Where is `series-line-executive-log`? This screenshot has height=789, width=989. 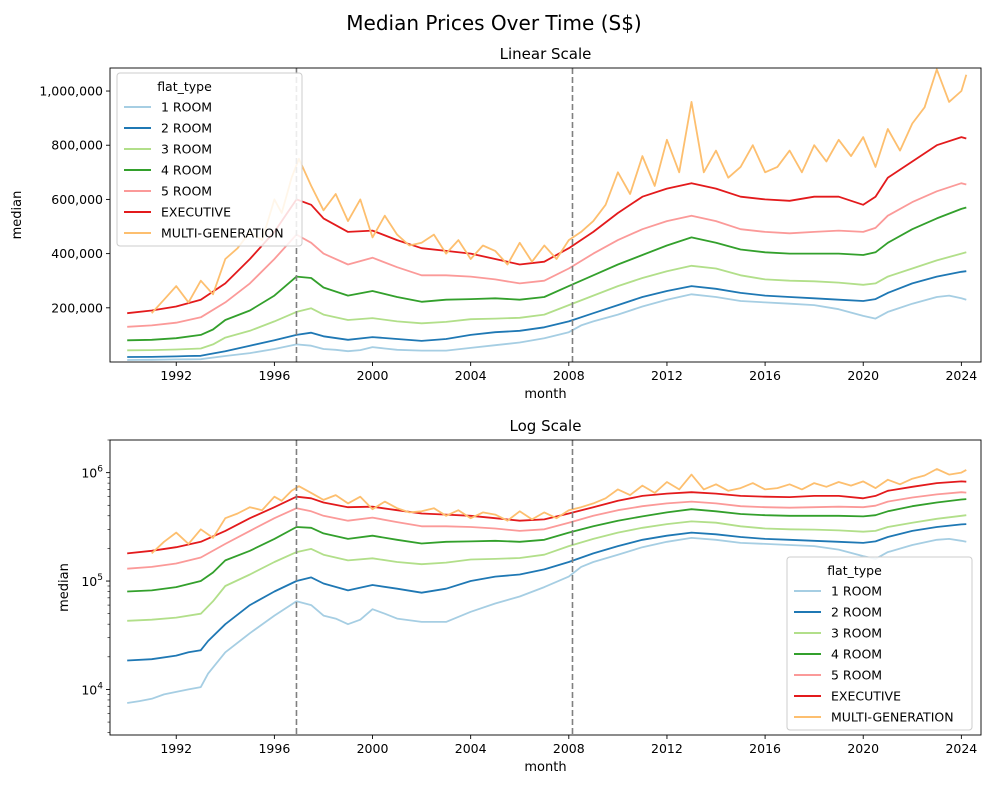
series-line-executive-log is located at coordinates (547, 517).